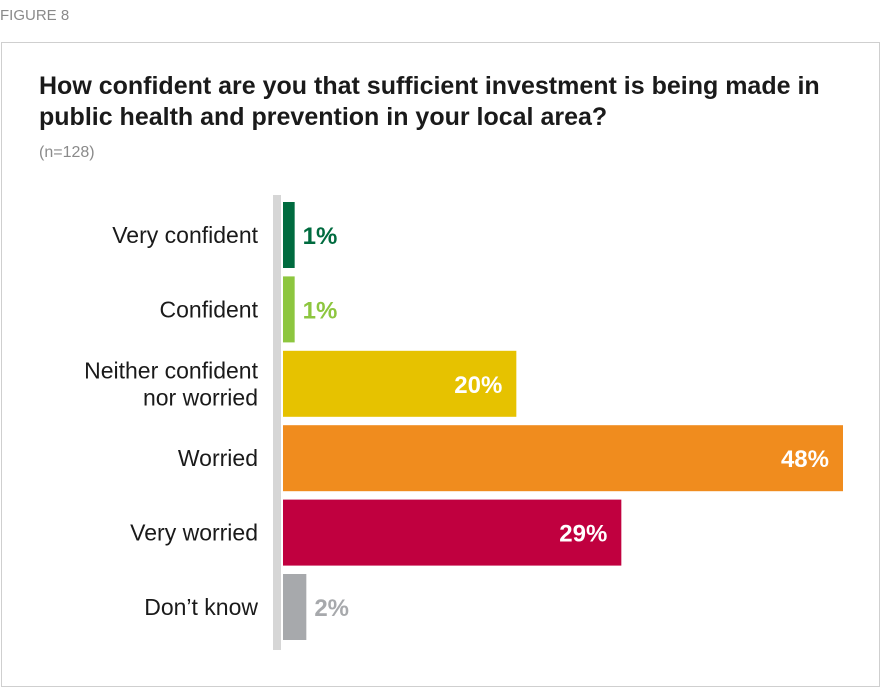 This screenshot has width=882, height=691. What do you see at coordinates (201, 607) in the screenshot?
I see `category-label: Don’t know` at bounding box center [201, 607].